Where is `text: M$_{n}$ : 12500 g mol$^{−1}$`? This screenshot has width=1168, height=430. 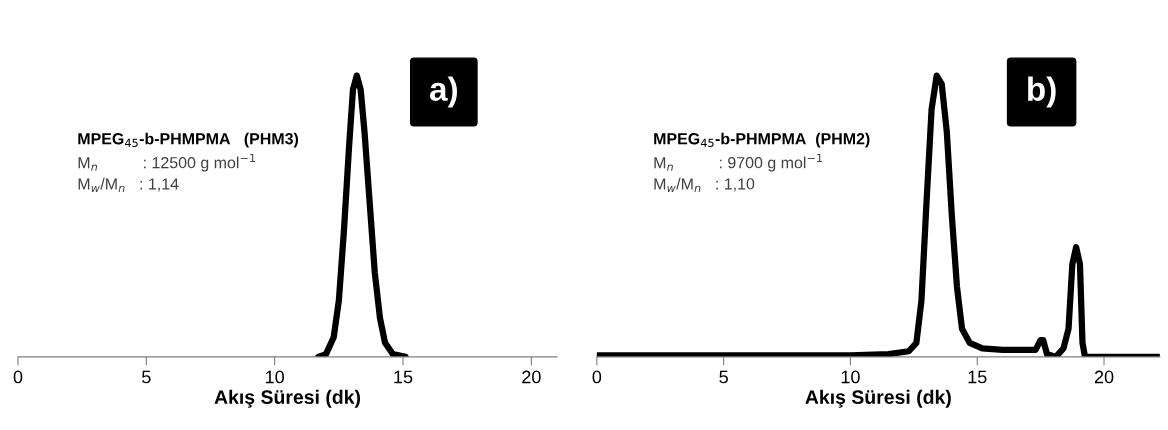
text: M$_{n}$ : 12500 g mol$^{−1}$ is located at coordinates (167, 162).